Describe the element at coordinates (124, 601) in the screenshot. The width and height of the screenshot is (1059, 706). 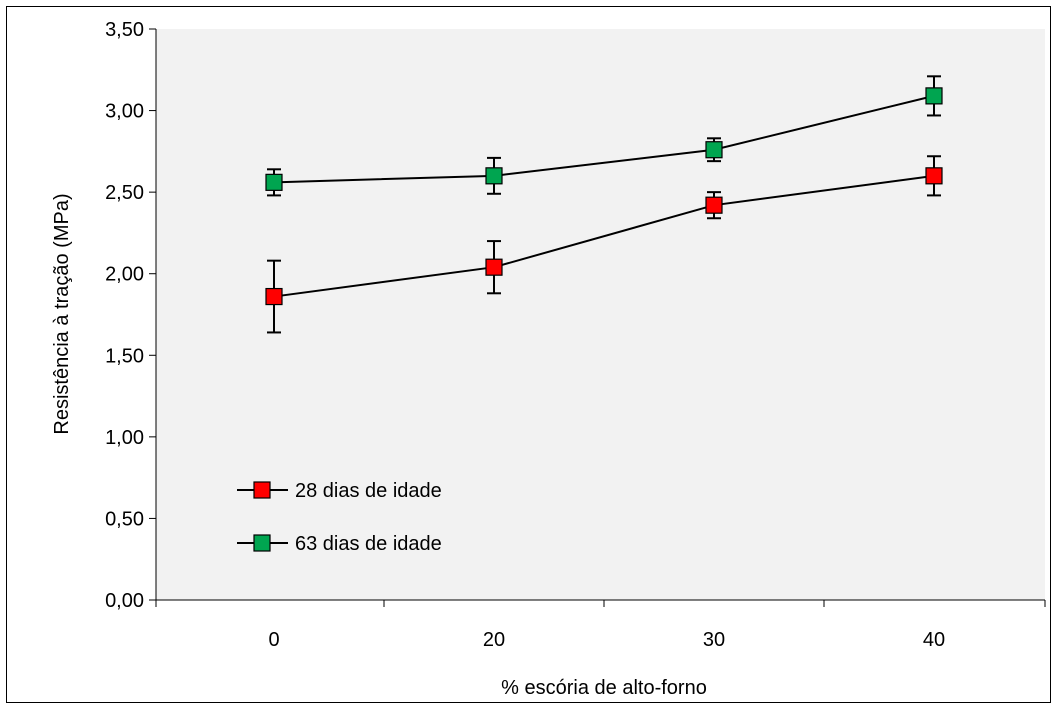
I see `y-tick-label: 0,00` at that location.